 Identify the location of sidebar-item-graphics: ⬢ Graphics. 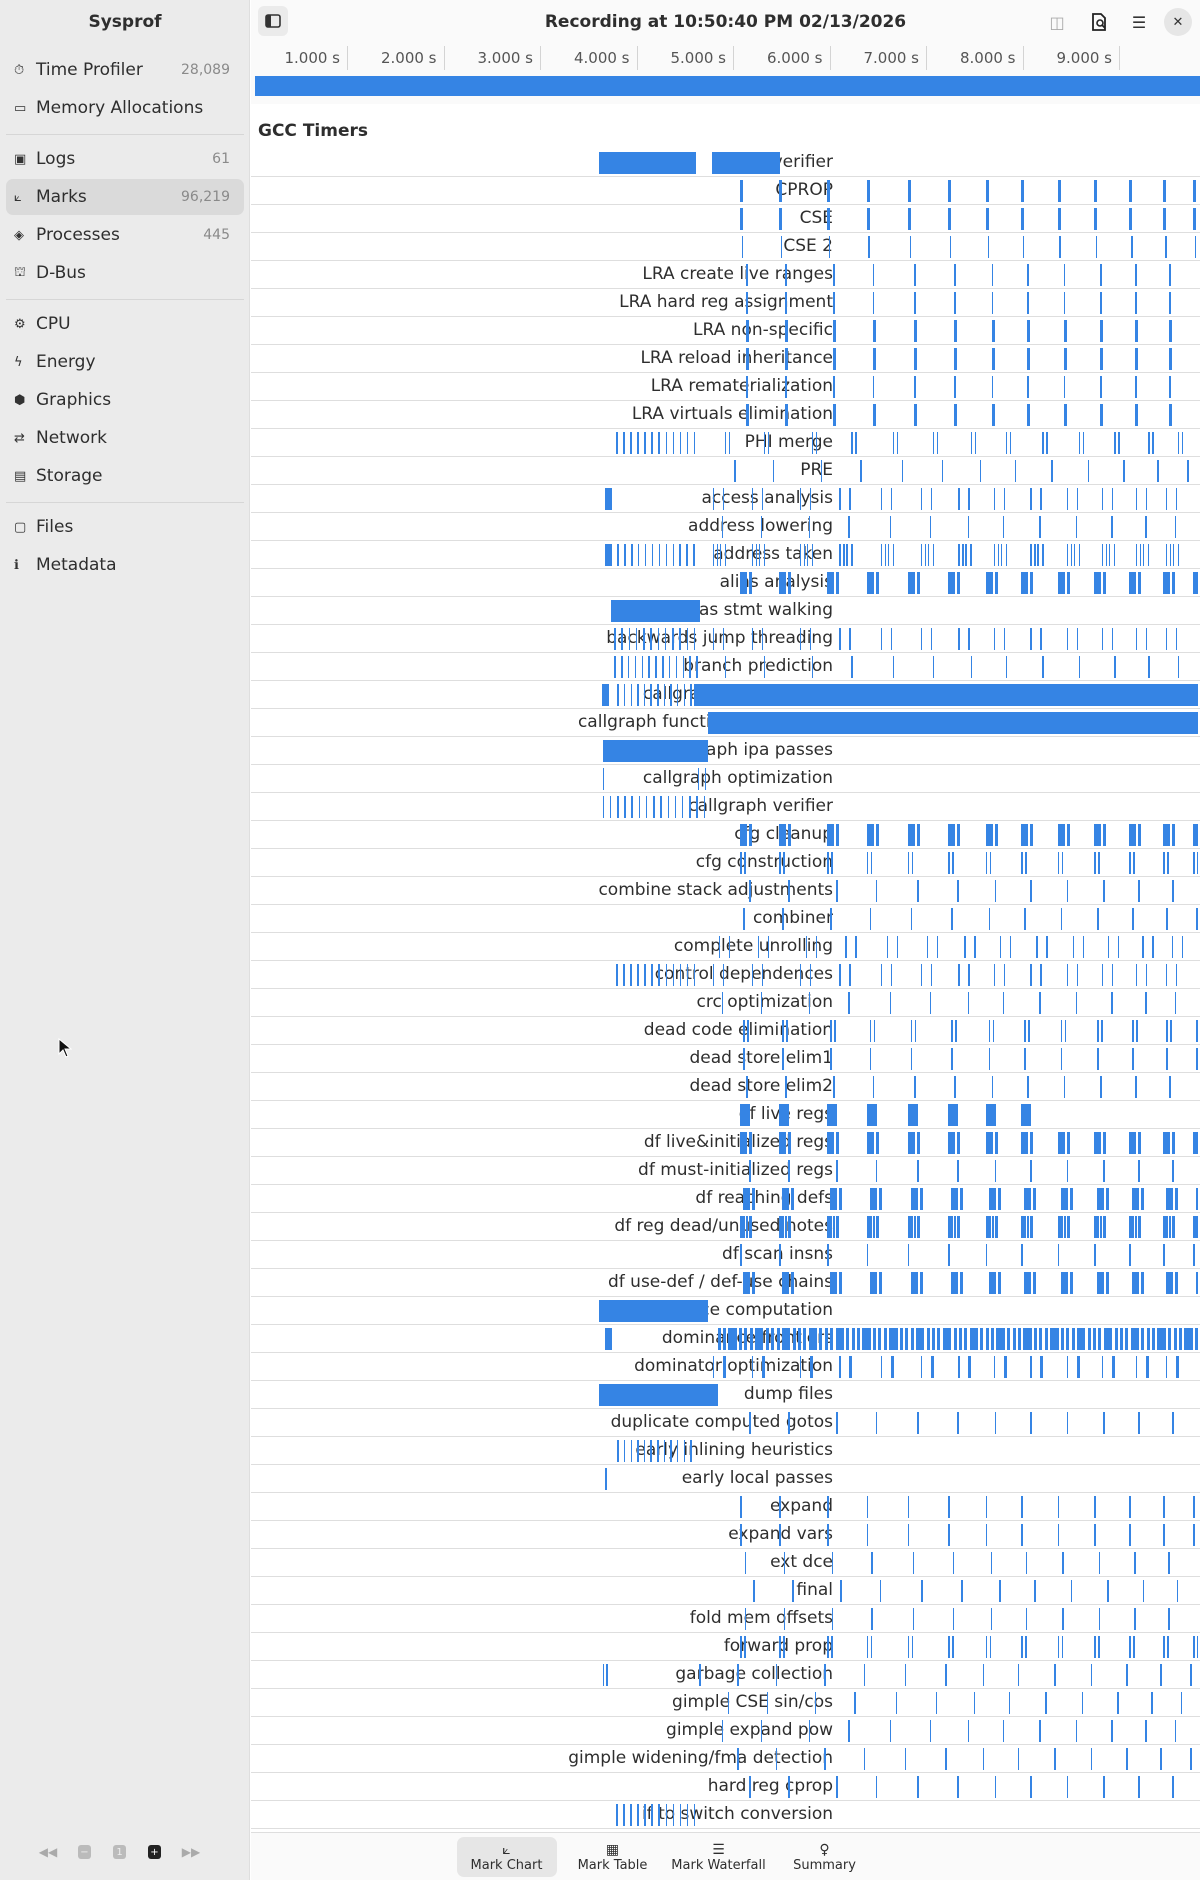
(125, 400).